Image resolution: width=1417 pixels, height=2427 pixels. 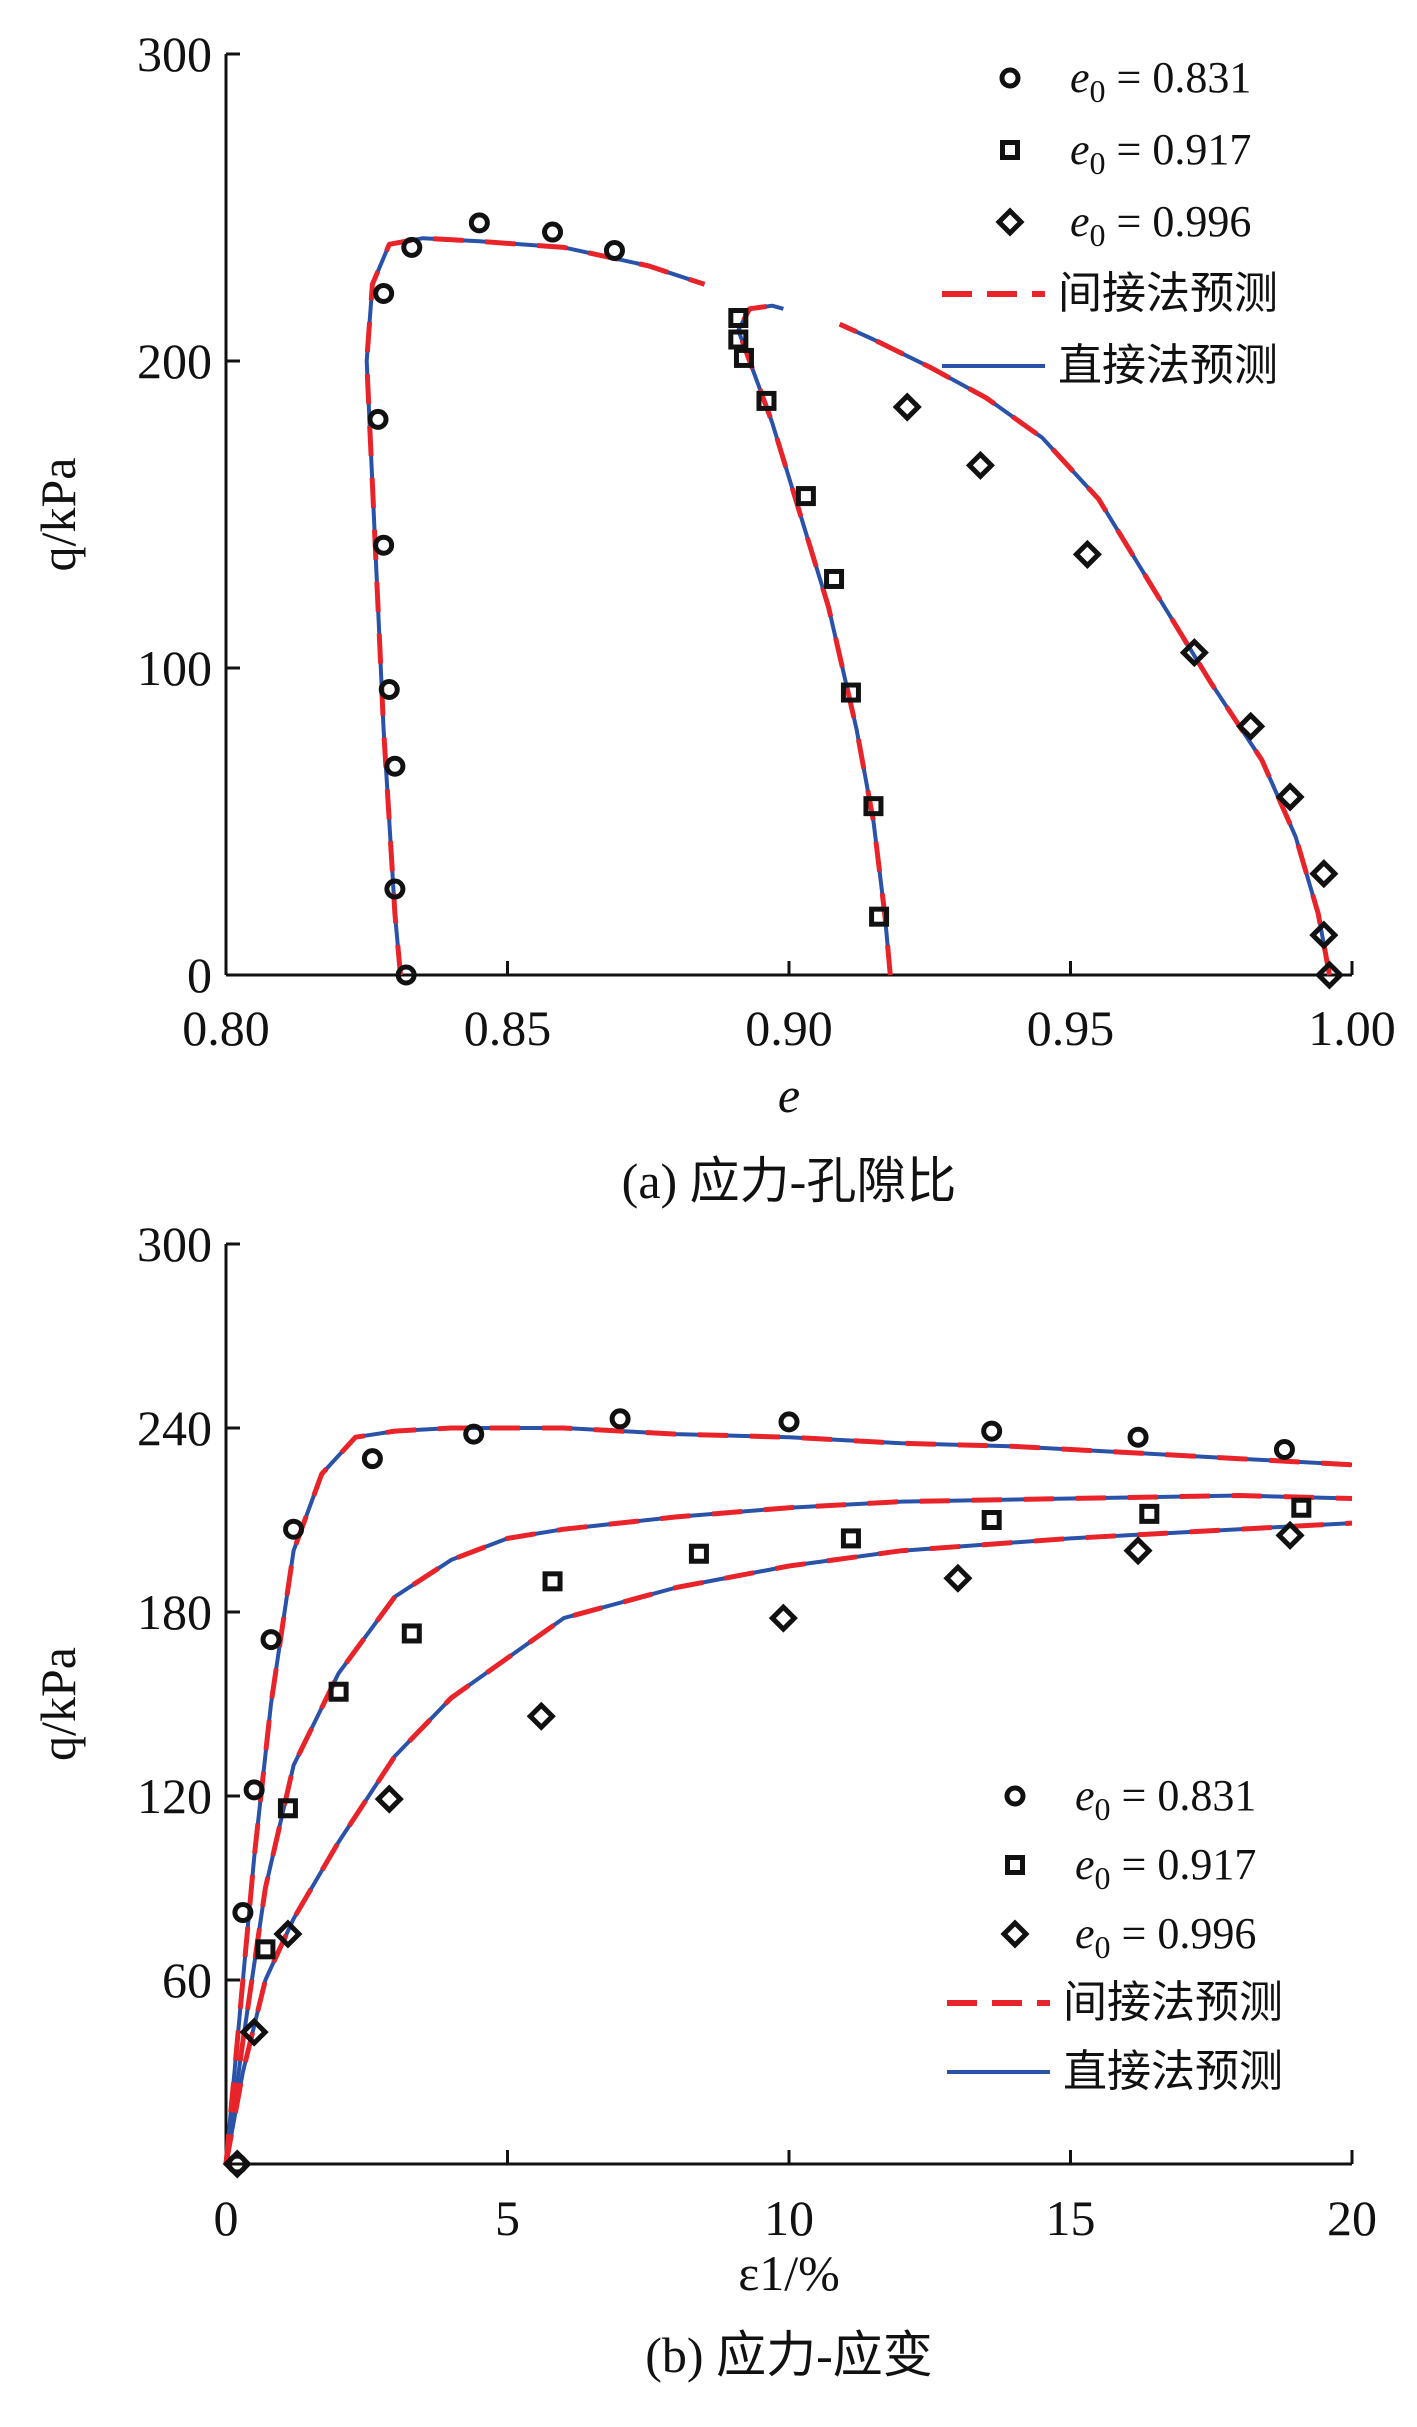 What do you see at coordinates (789, 1095) in the screenshot?
I see `x-axis-label: e` at bounding box center [789, 1095].